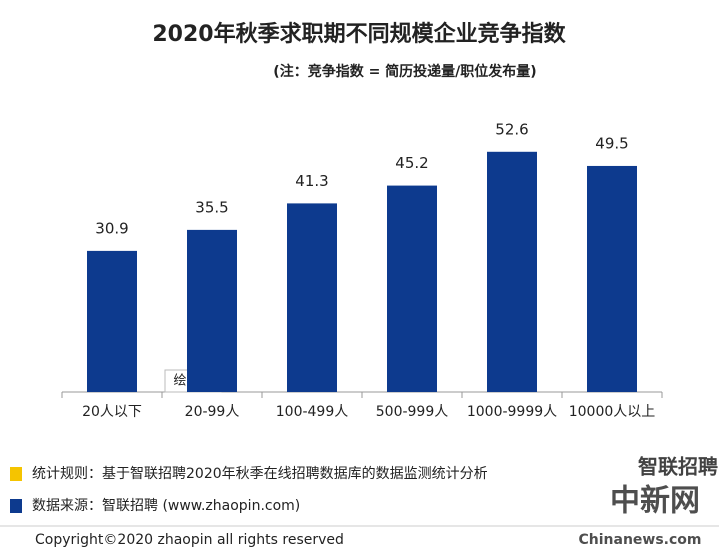 The image size is (719, 553). Describe the element at coordinates (112, 412) in the screenshot. I see `x-tick-label: 20人以下` at that location.